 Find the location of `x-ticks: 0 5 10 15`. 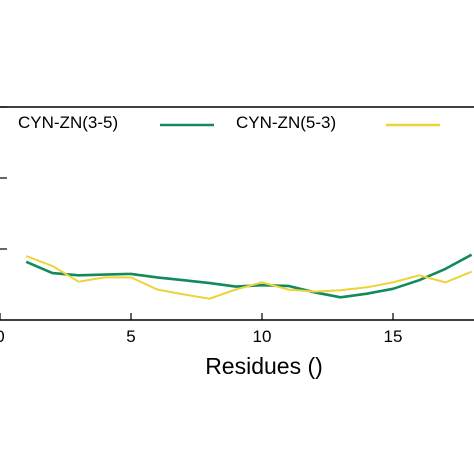

x-ticks: 0 5 10 15 is located at coordinates (201, 329).